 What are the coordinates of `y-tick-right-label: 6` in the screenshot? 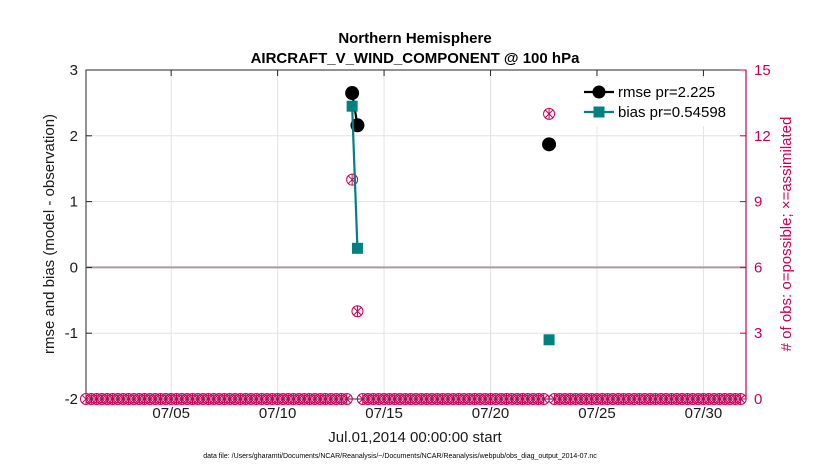 It's located at (758, 267).